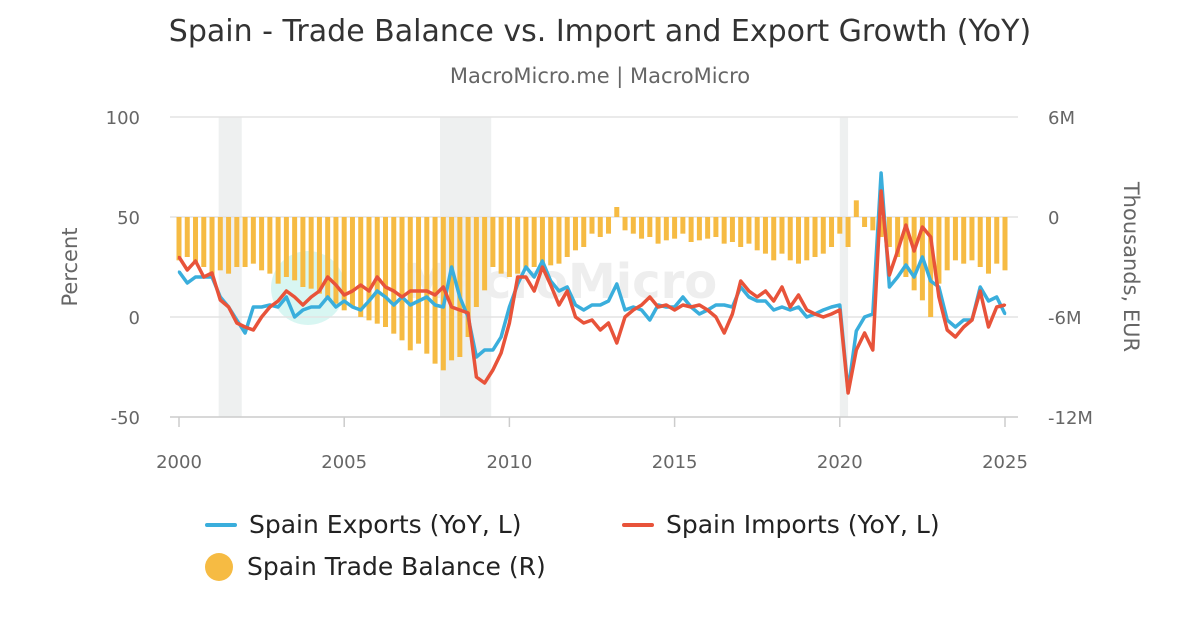  I want to click on legend-item-trade-balance: Spain Trade Balance (R), so click(375, 566).